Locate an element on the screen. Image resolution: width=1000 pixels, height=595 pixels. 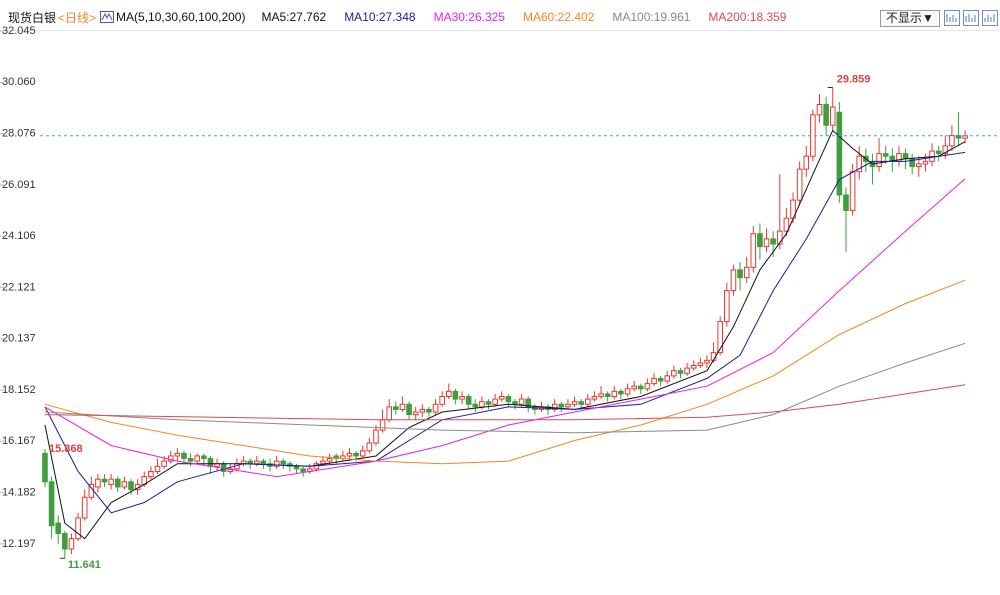
indicator: MA(5,10,30,60,100,200) is located at coordinates (181, 17).